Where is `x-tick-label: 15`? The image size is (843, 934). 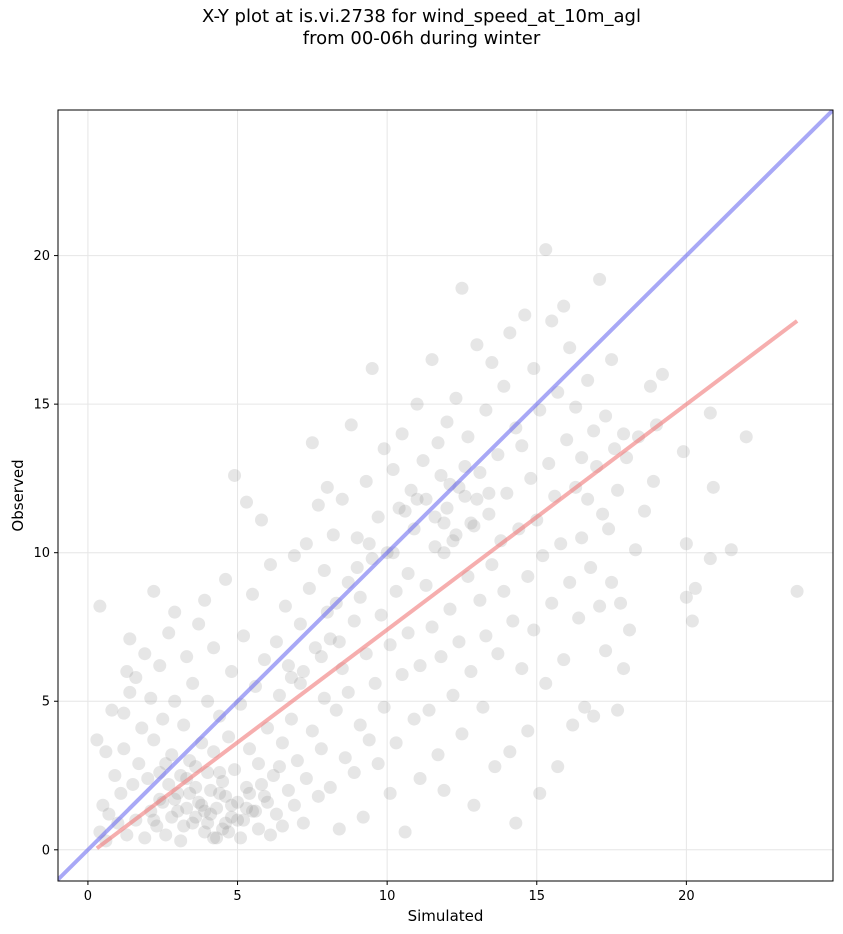 x-tick-label: 15 is located at coordinates (536, 896).